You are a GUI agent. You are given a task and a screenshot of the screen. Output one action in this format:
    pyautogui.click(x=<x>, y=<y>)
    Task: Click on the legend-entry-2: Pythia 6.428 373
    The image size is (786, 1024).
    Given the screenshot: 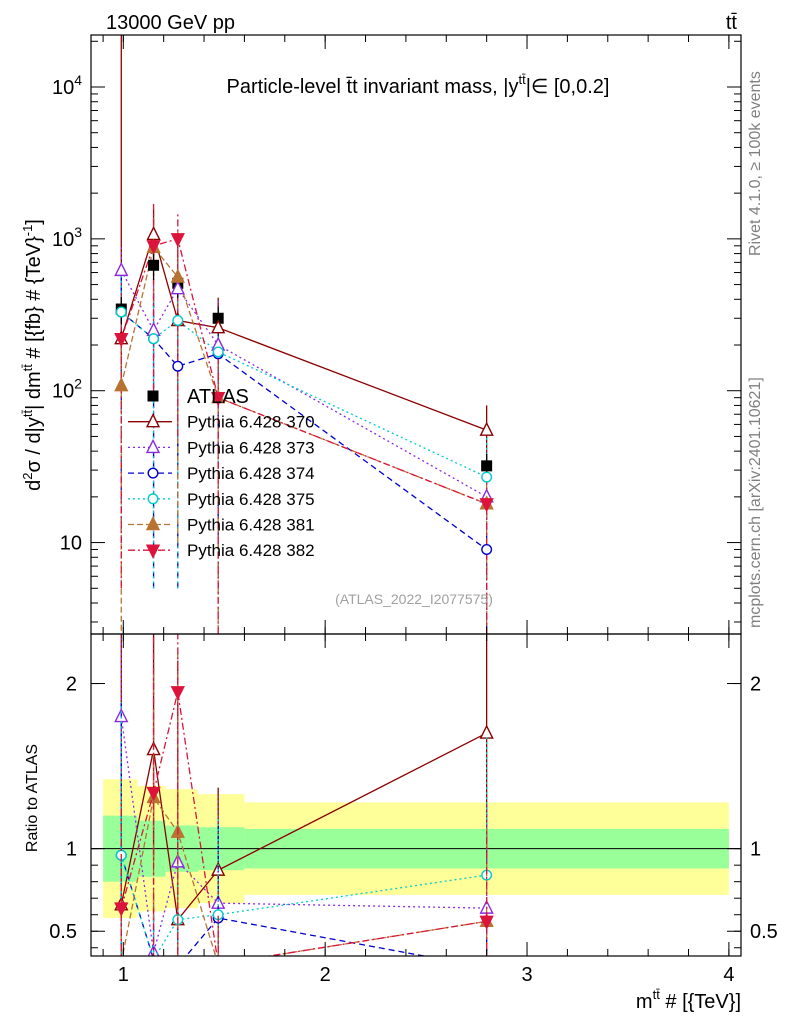 What is the action you would take?
    pyautogui.click(x=221, y=447)
    